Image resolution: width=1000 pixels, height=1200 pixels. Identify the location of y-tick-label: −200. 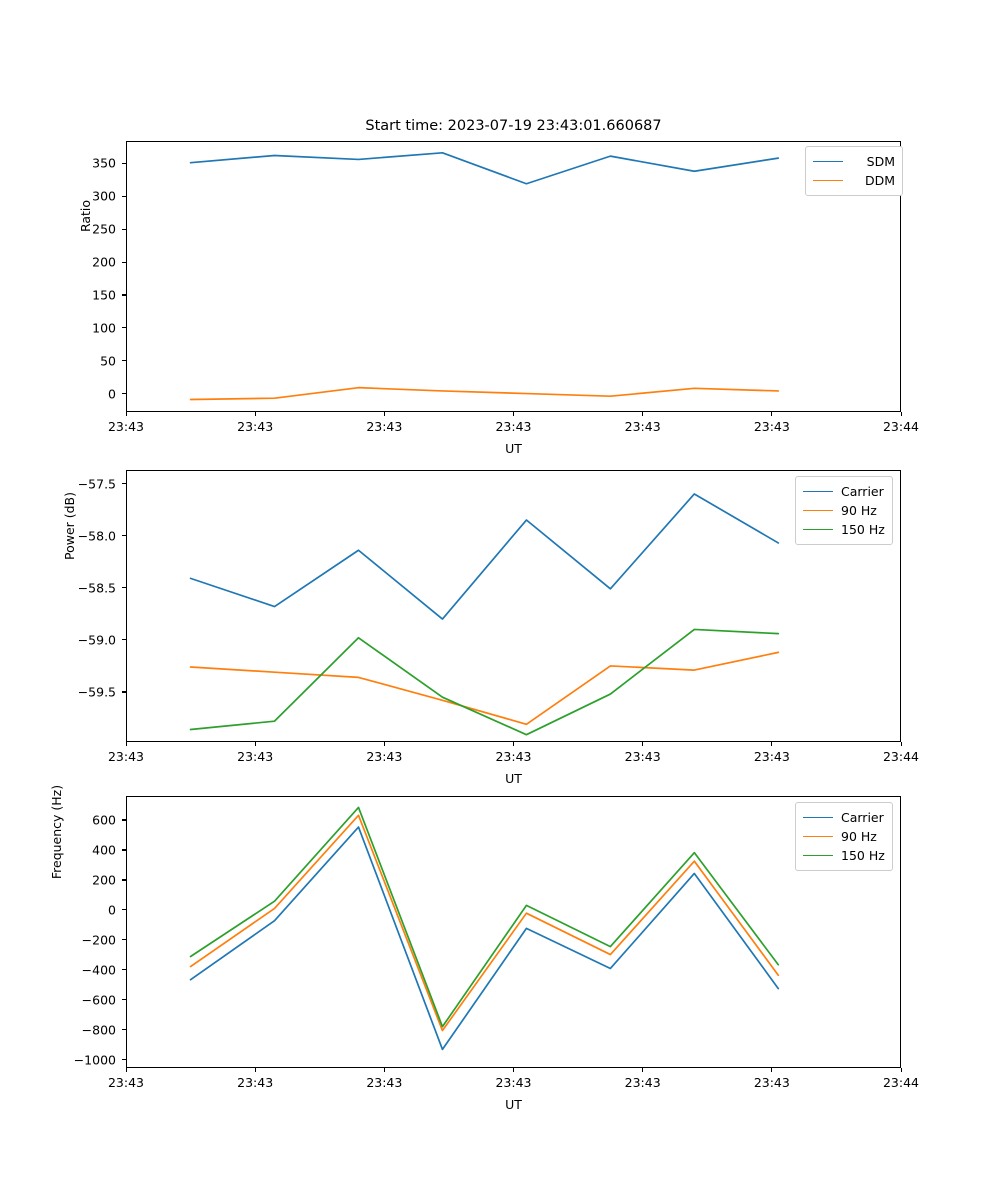
(98, 940).